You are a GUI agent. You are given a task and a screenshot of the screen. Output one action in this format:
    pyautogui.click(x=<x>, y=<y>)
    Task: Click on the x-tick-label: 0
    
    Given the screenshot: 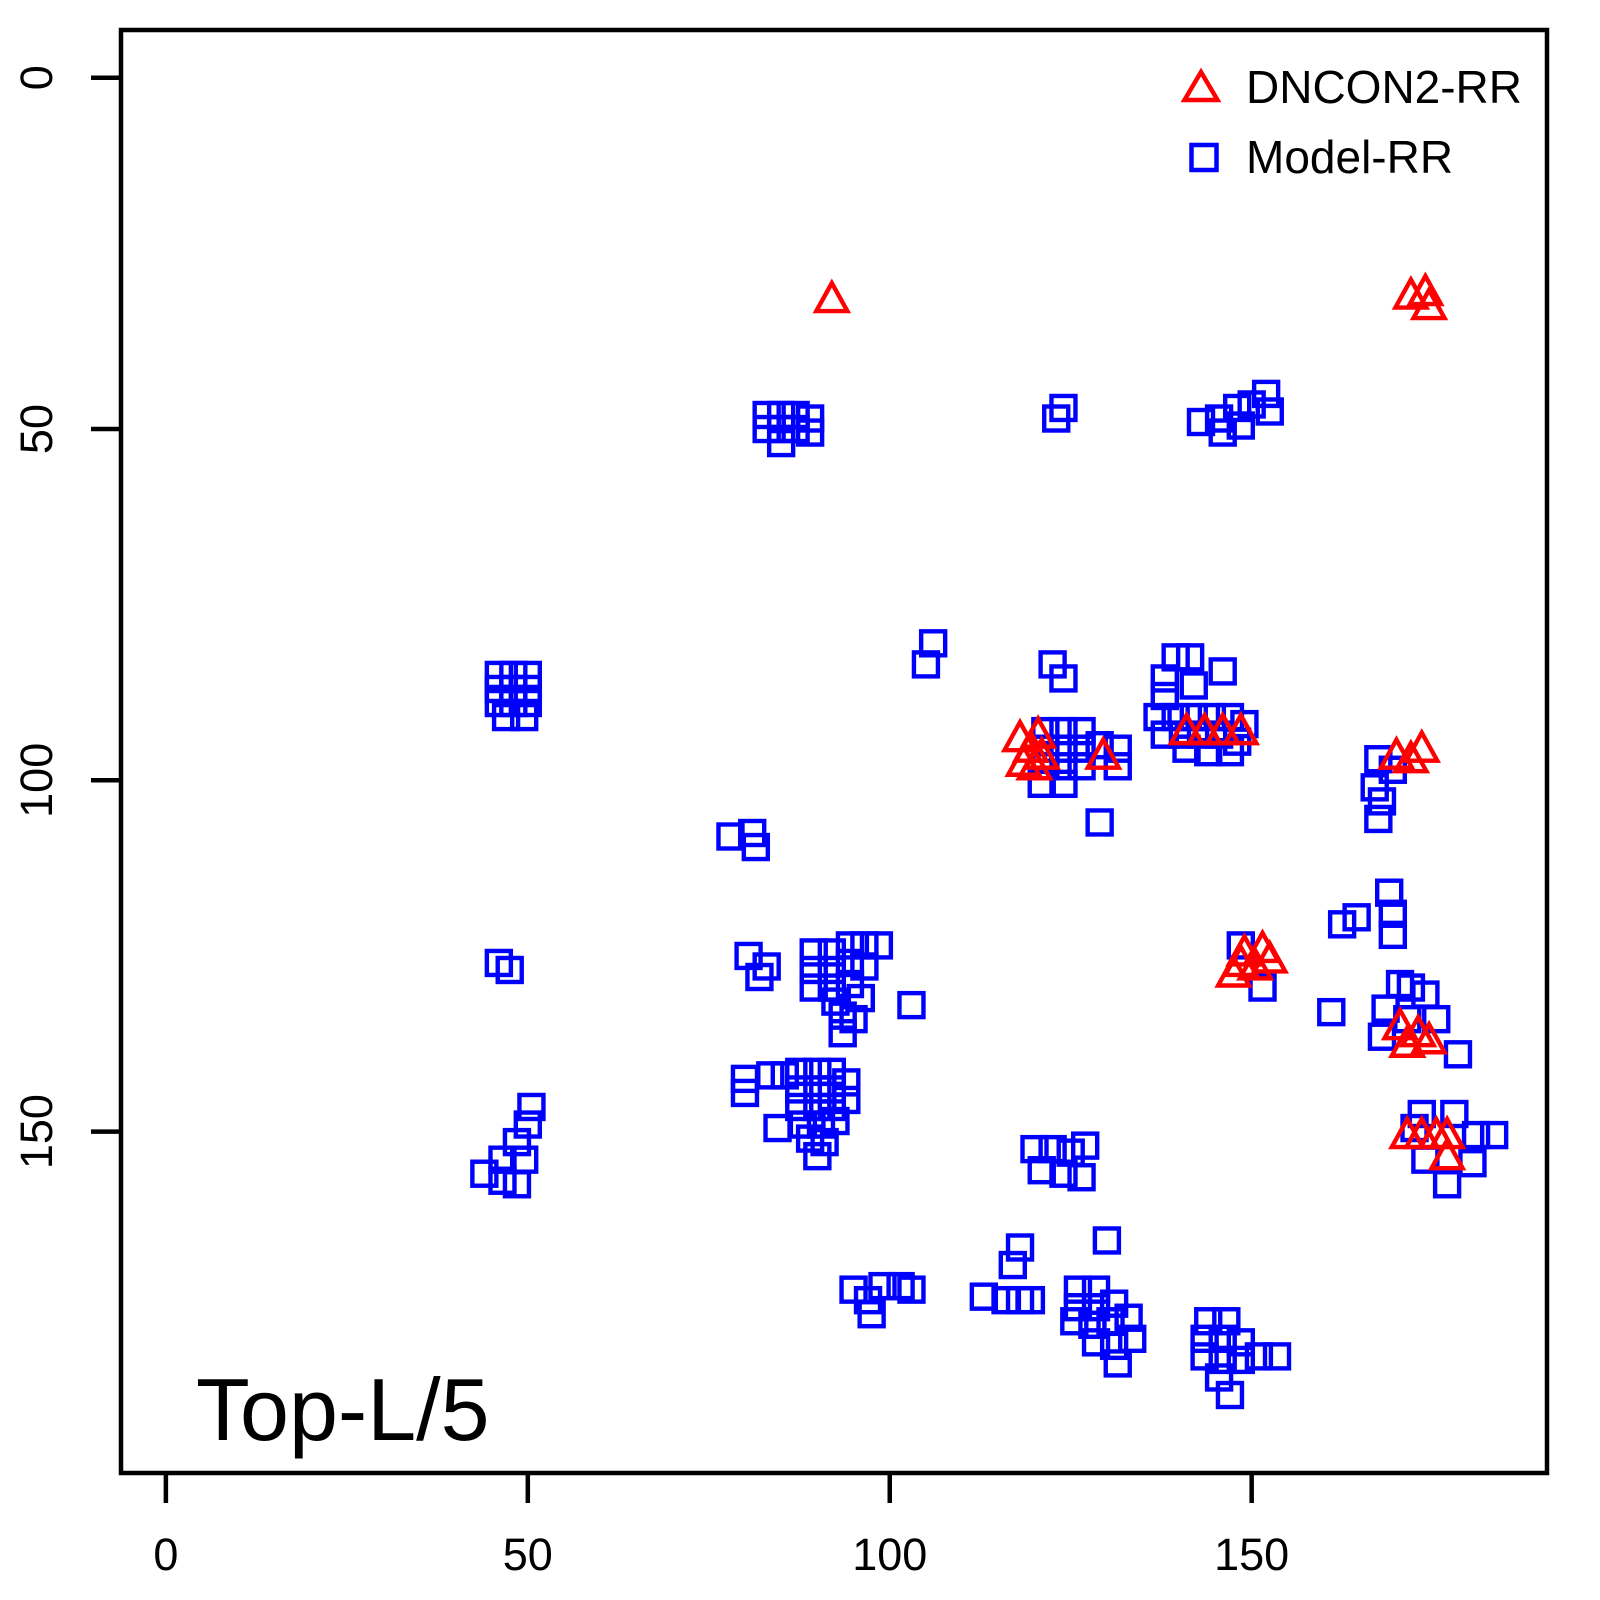 What is the action you would take?
    pyautogui.click(x=165, y=1554)
    